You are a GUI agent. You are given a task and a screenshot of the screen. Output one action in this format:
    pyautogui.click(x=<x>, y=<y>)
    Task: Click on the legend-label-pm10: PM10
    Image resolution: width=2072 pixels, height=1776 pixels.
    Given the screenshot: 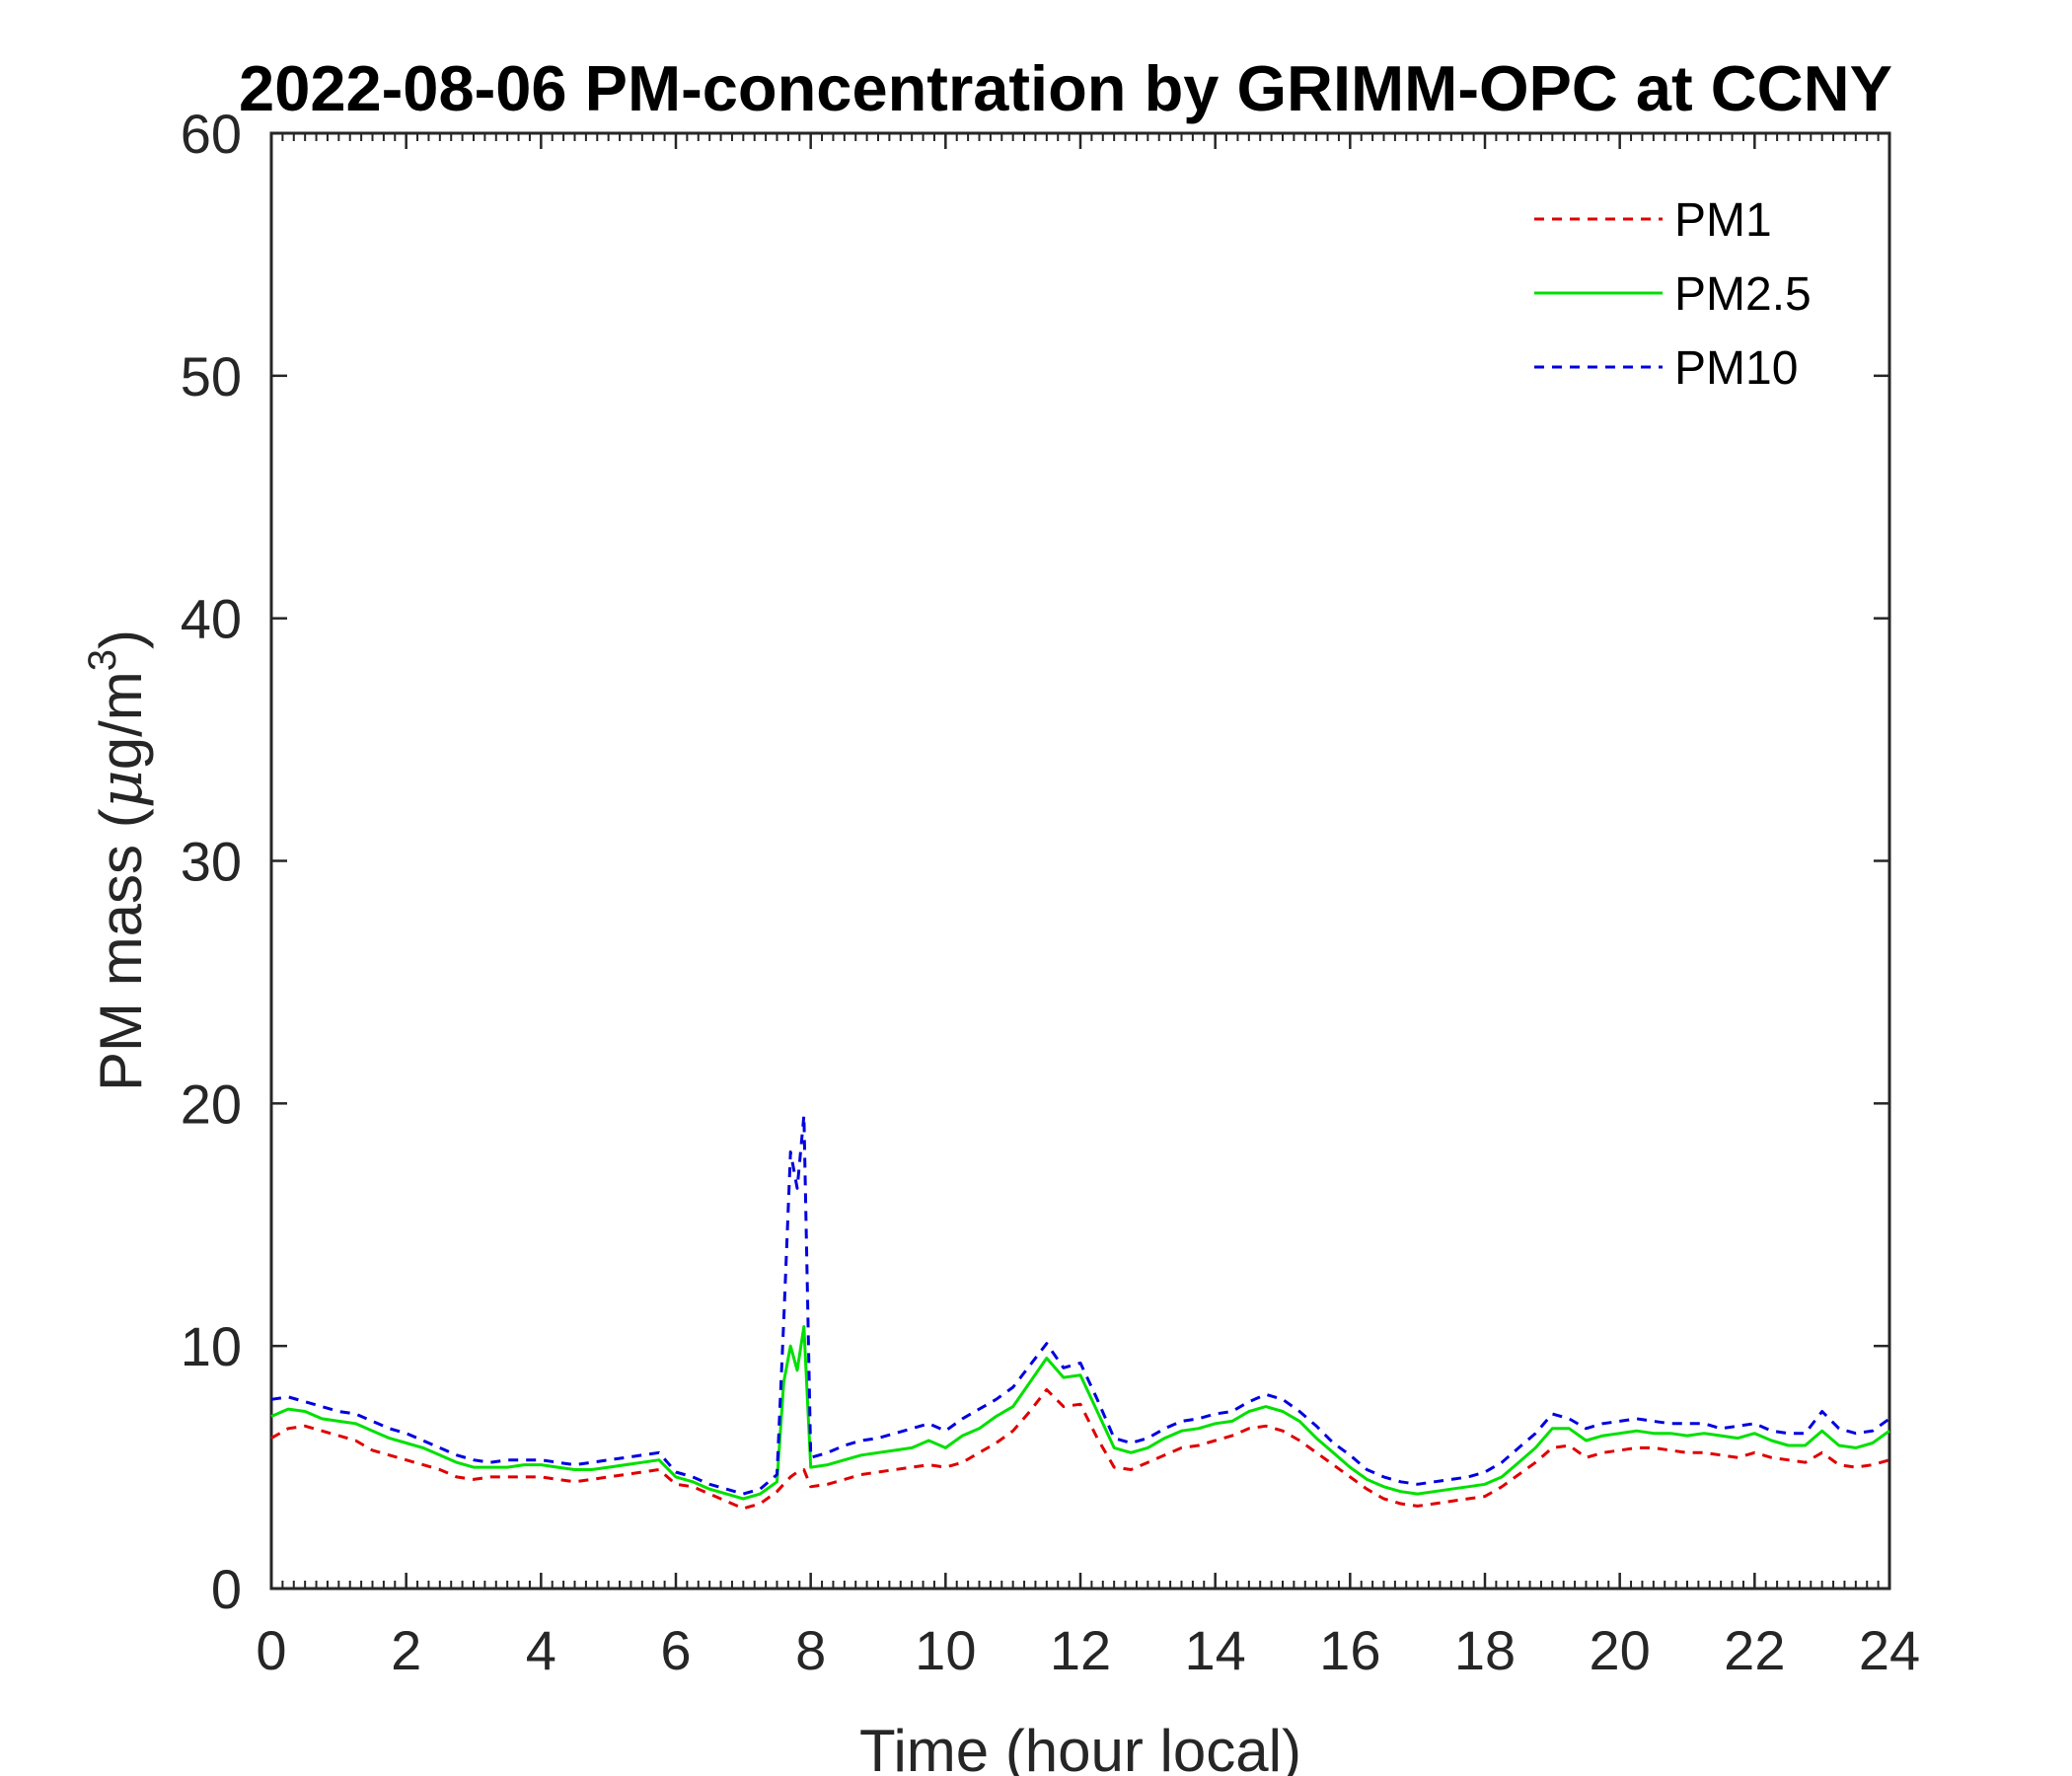 What is the action you would take?
    pyautogui.click(x=1736, y=368)
    